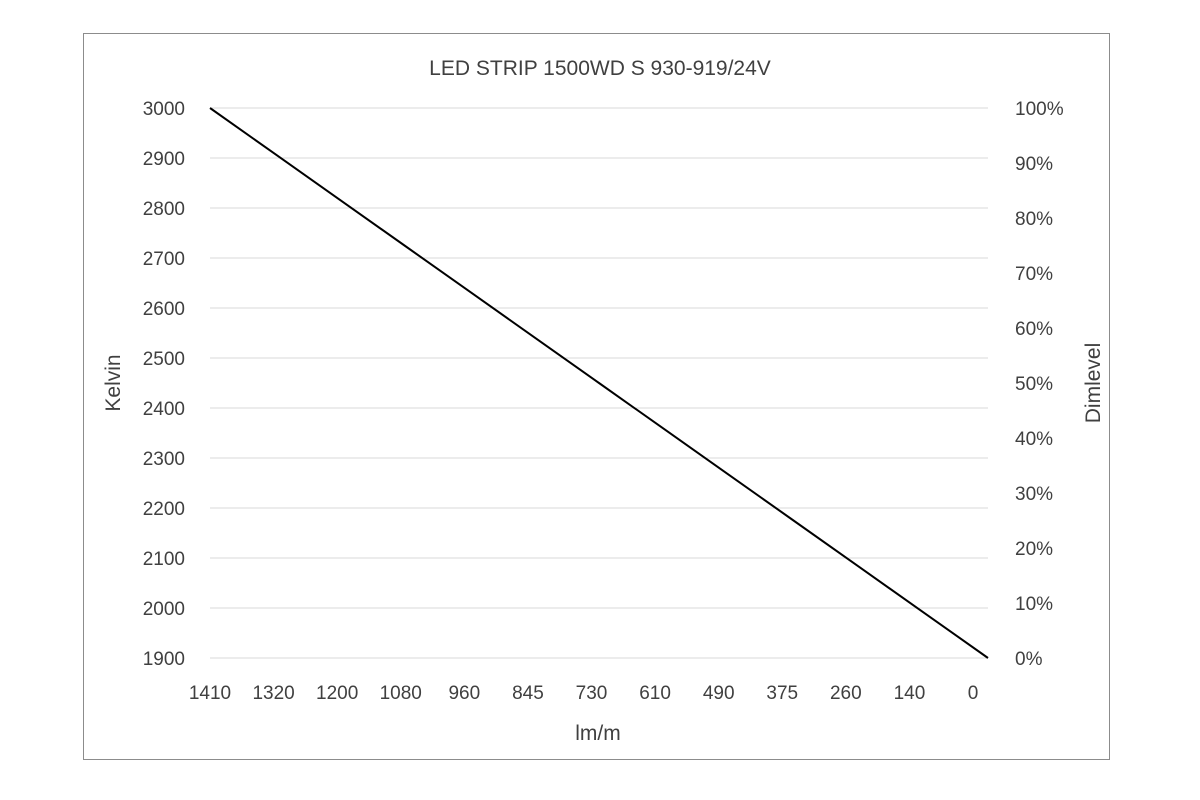  What do you see at coordinates (164, 509) in the screenshot?
I see `y-tick-label: 2200` at bounding box center [164, 509].